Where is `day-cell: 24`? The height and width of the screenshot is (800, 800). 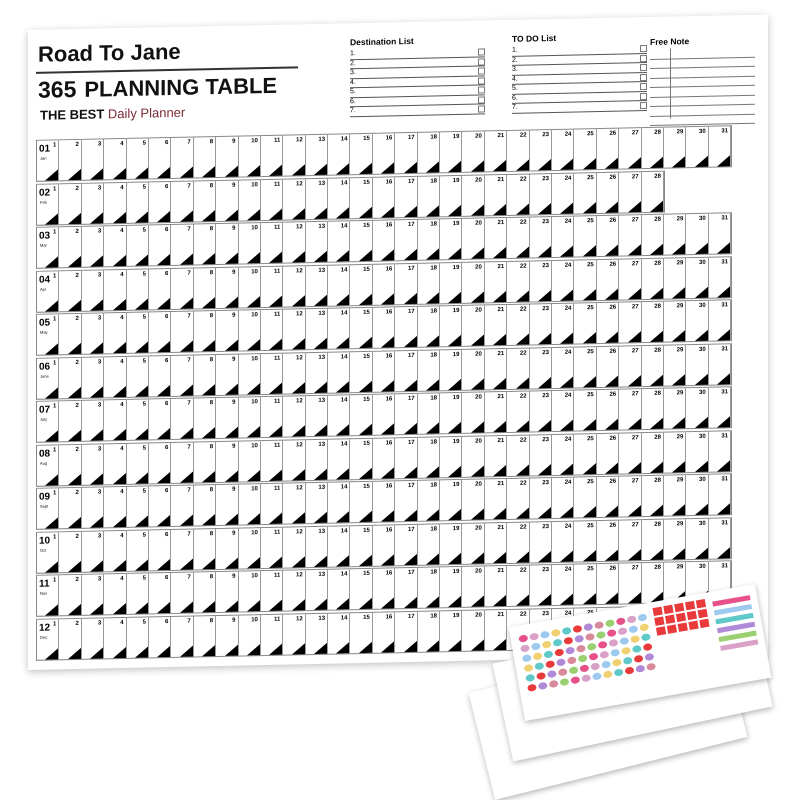 day-cell: 24 is located at coordinates (563, 367).